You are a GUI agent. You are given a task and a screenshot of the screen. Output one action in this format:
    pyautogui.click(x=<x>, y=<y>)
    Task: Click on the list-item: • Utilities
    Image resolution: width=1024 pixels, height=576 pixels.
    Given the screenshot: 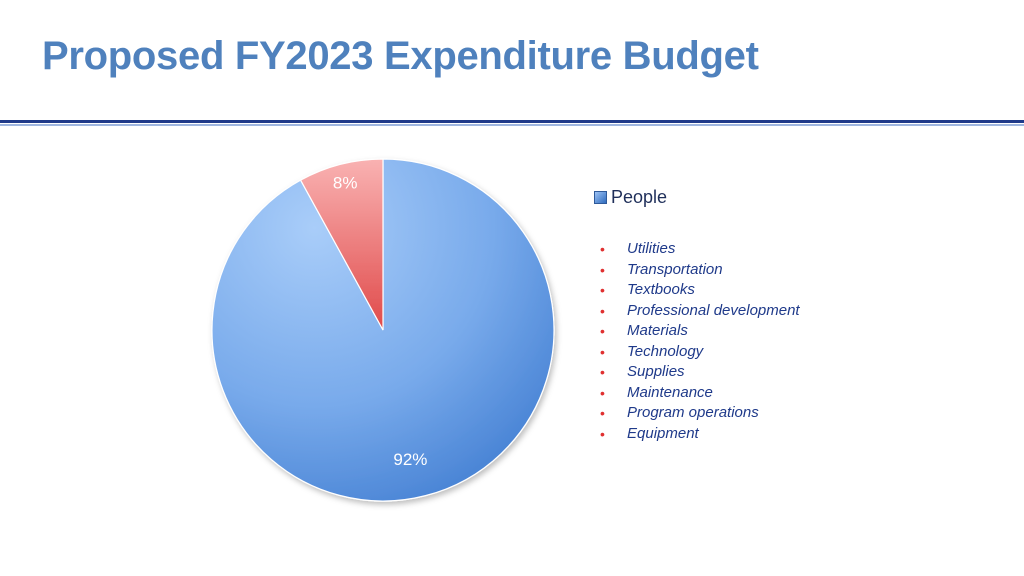 What is the action you would take?
    pyautogui.click(x=700, y=249)
    